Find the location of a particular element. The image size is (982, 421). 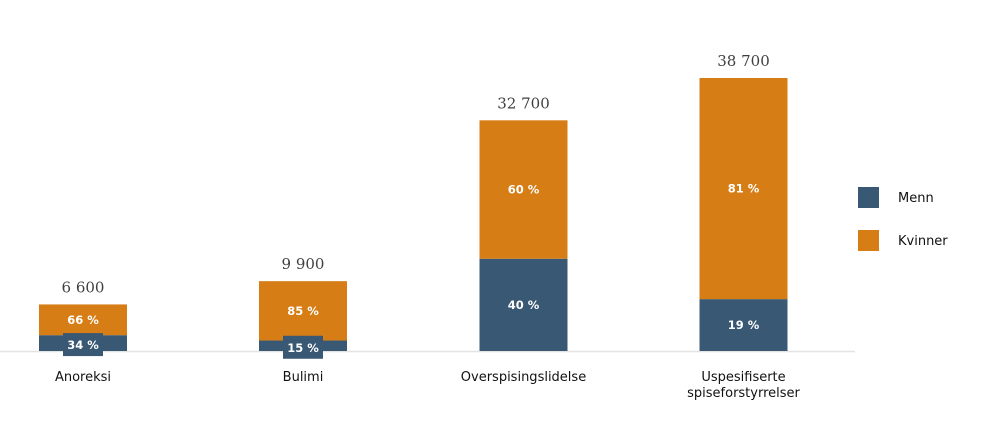

legend-swatch-kvinner is located at coordinates (868, 240).